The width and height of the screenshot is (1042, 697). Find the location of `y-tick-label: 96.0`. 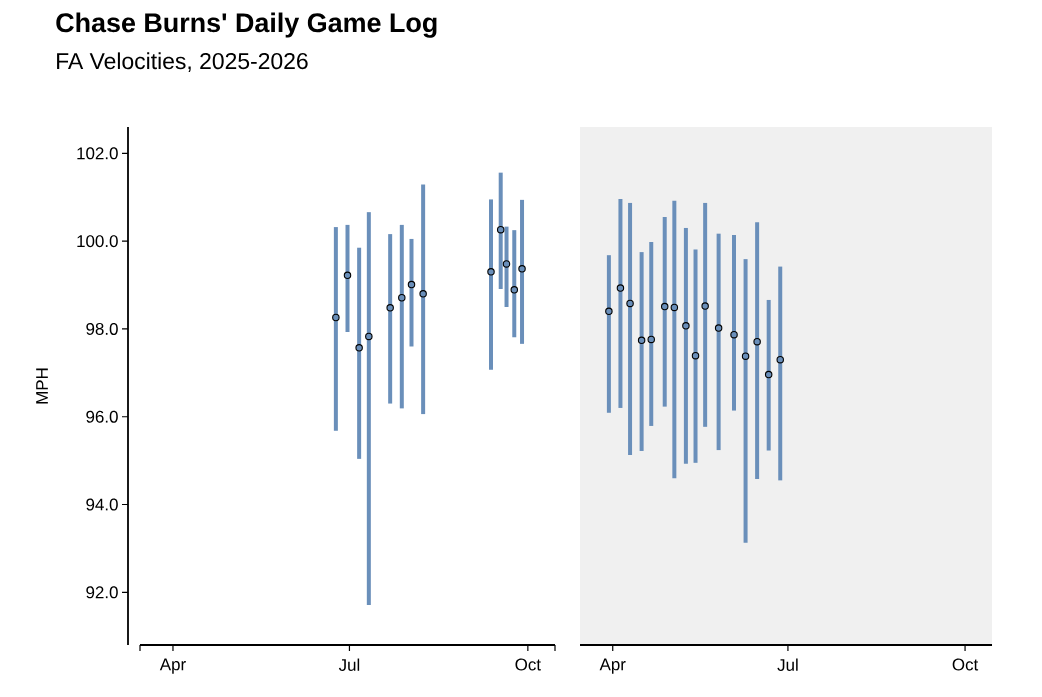

y-tick-label: 96.0 is located at coordinates (102, 416).